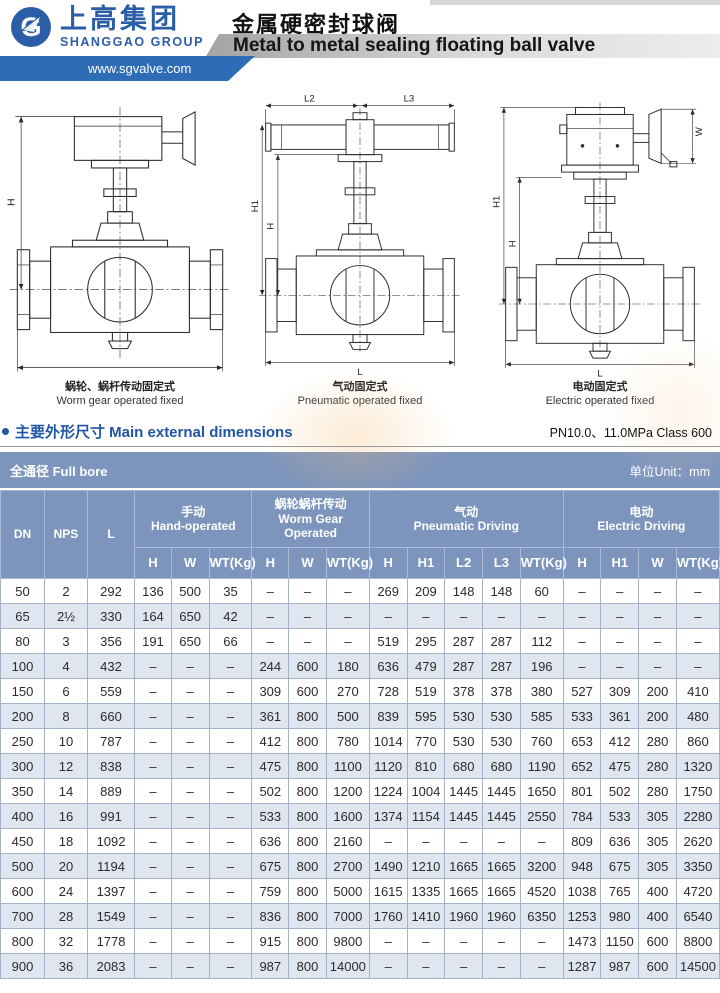 The image size is (720, 993). Describe the element at coordinates (697, 816) in the screenshot. I see `table-cell: 2280` at that location.